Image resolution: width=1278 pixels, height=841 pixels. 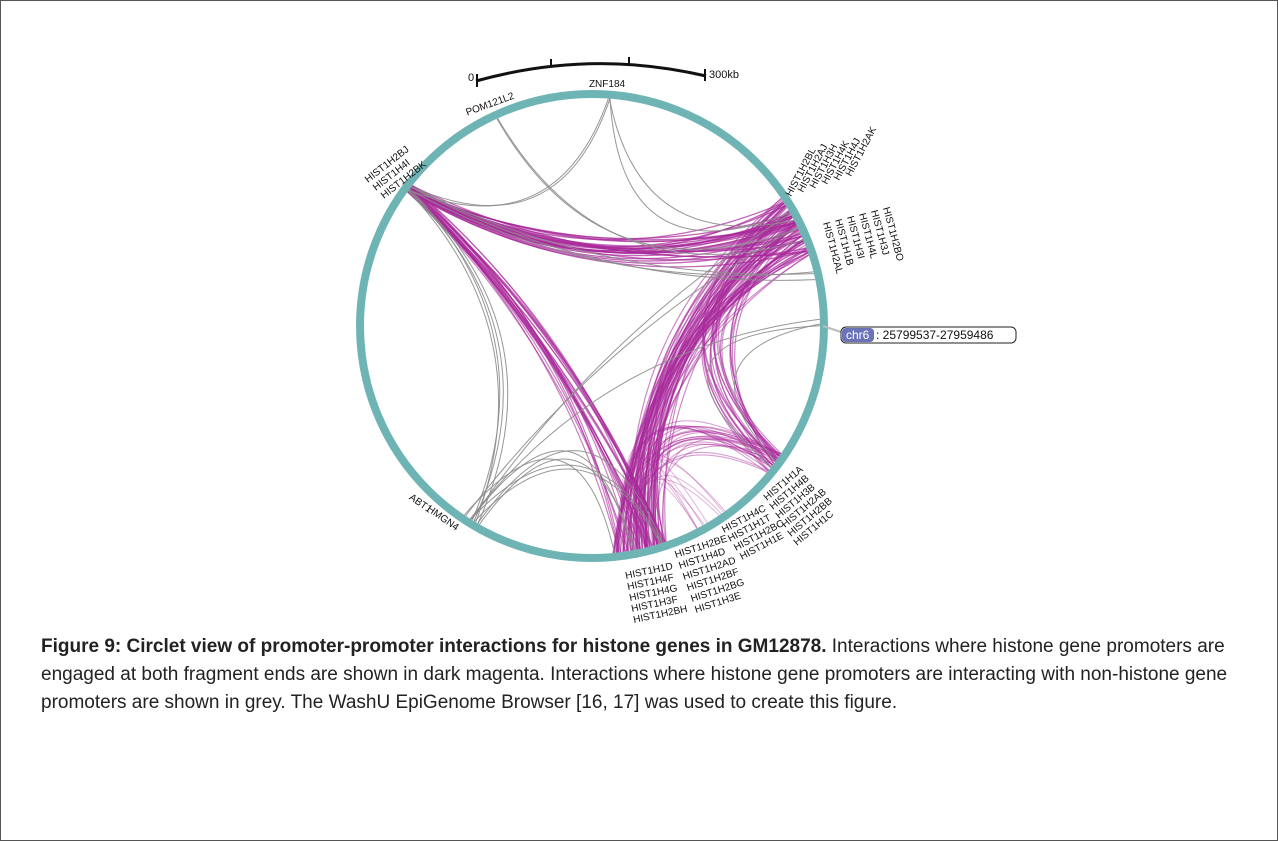 I want to click on locus-box, so click(x=928, y=335).